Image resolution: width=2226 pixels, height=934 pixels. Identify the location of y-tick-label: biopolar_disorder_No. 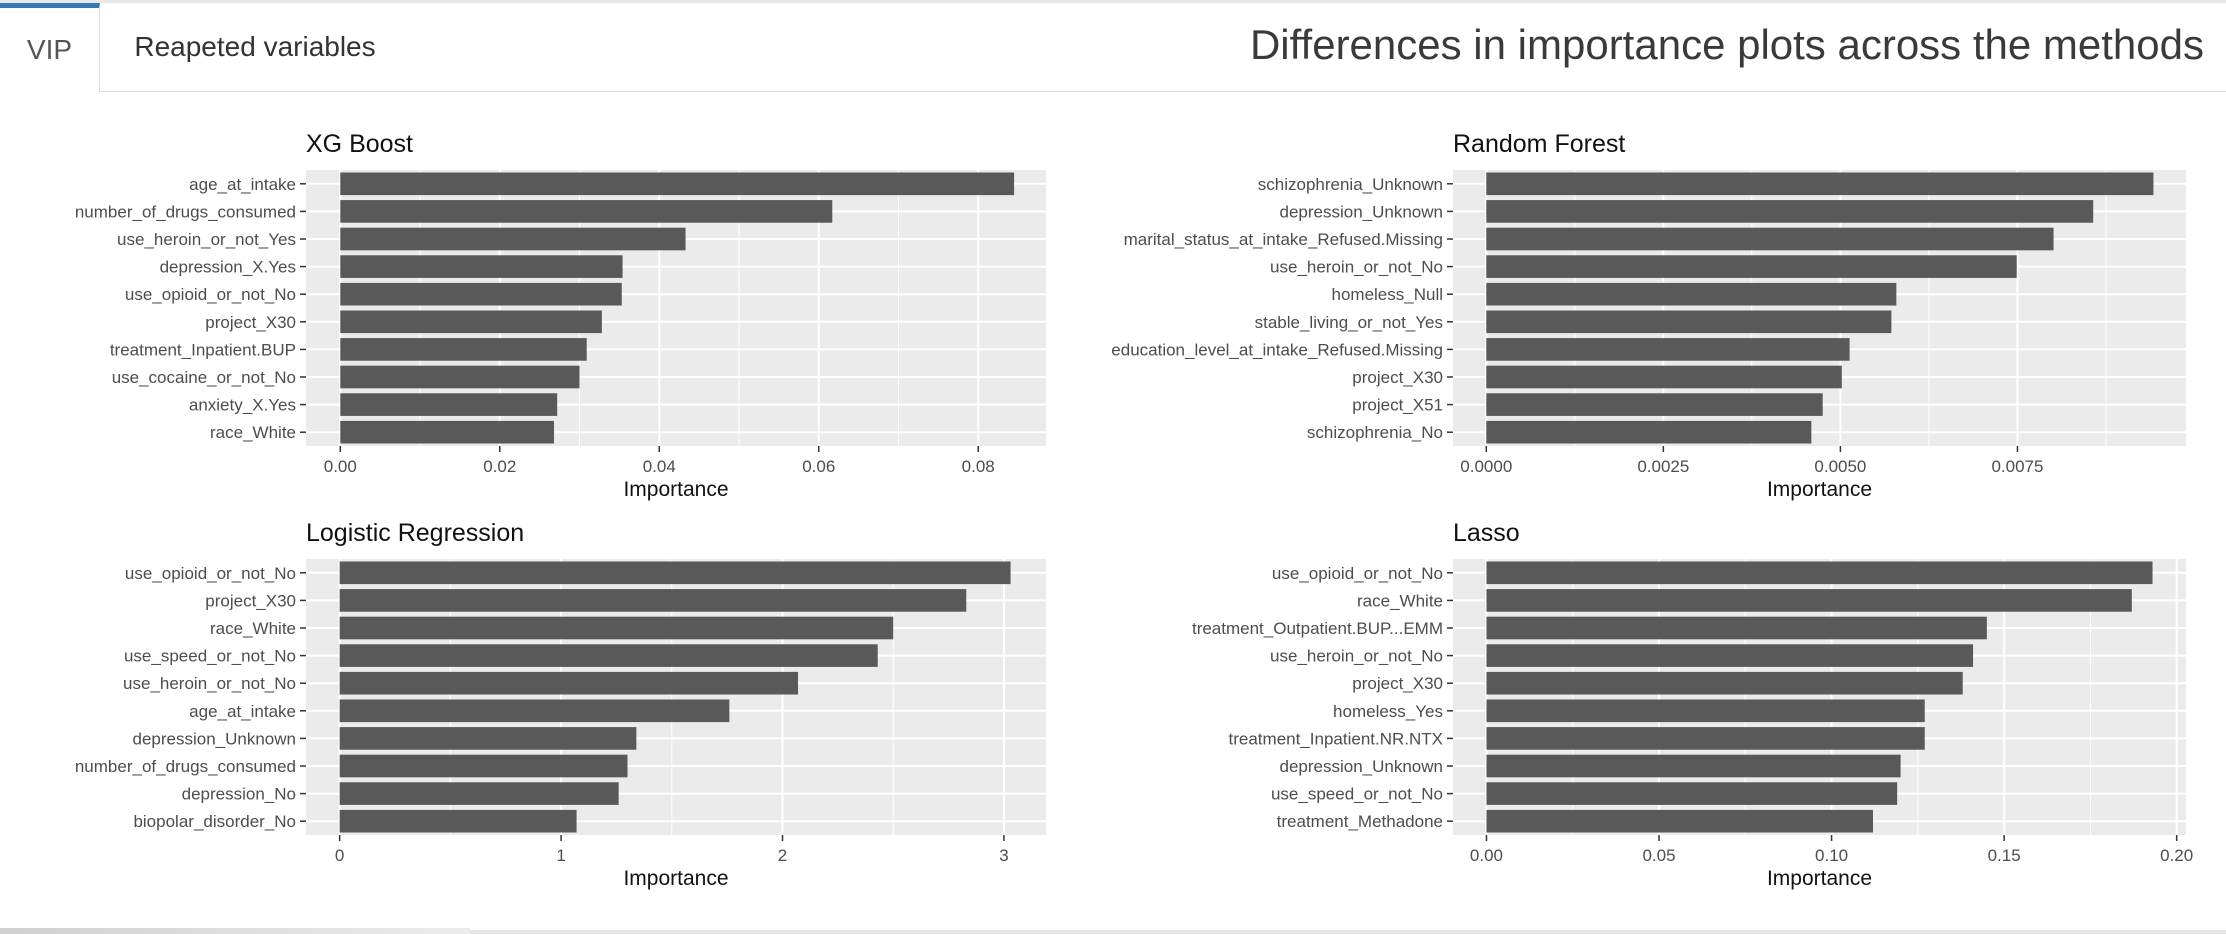
(214, 821).